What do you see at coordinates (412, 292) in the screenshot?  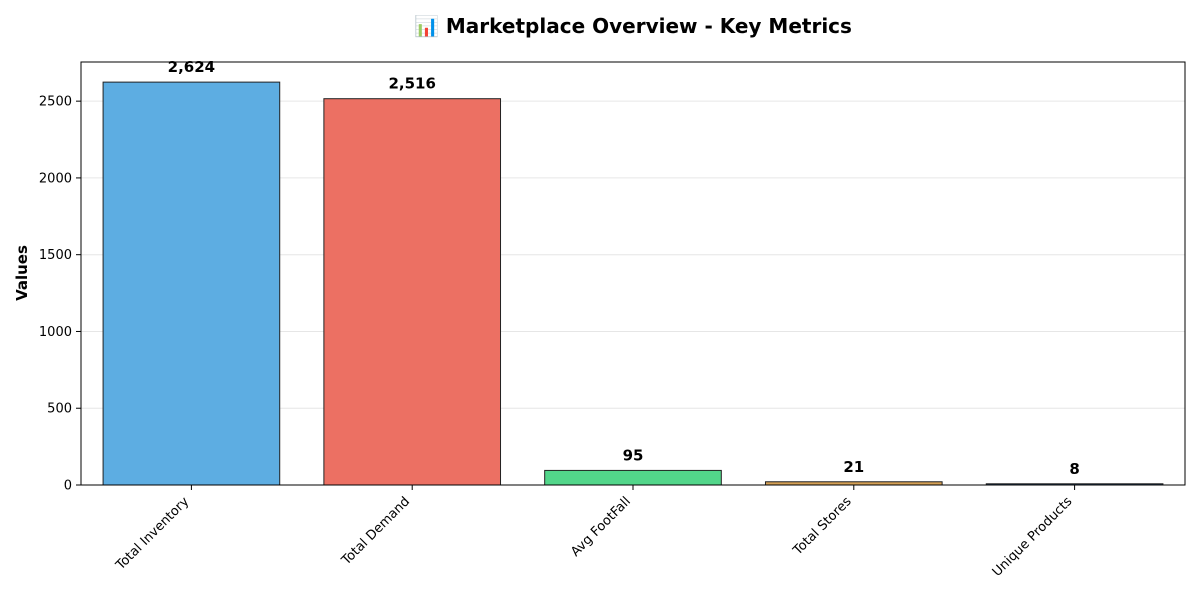 I see `bar-total-demand` at bounding box center [412, 292].